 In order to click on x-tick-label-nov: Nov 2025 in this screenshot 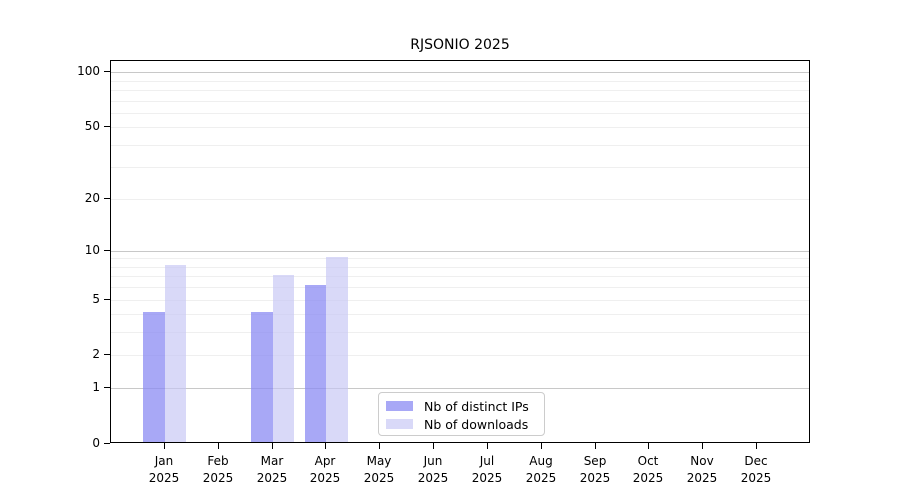, I will do `click(702, 469)`.